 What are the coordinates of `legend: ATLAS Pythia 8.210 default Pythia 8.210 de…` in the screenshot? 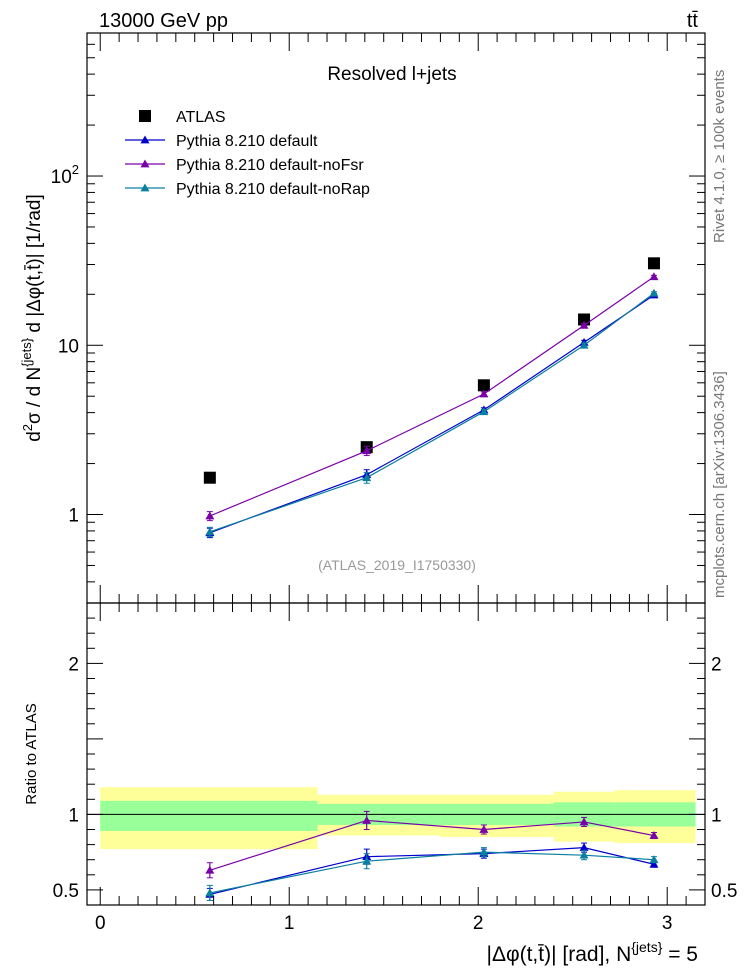 It's located at (247, 153).